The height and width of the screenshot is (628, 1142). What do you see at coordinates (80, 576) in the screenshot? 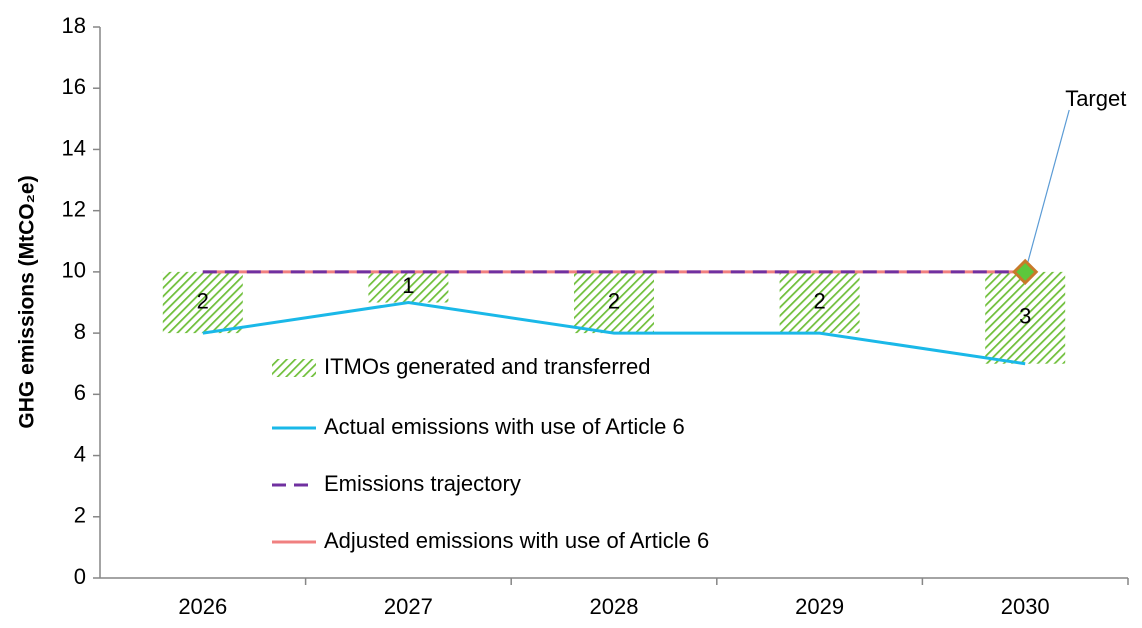
I see `y-tick-label: 0` at bounding box center [80, 576].